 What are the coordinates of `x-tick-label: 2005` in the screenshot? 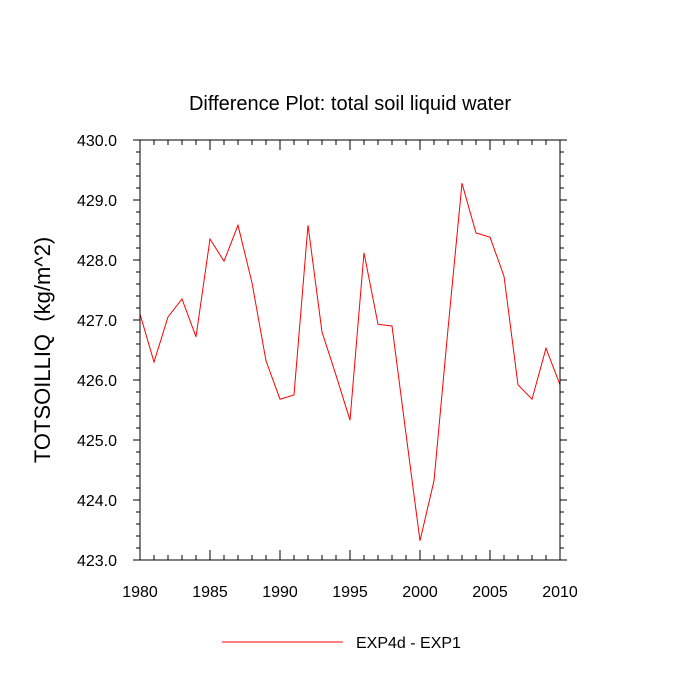 It's located at (490, 592).